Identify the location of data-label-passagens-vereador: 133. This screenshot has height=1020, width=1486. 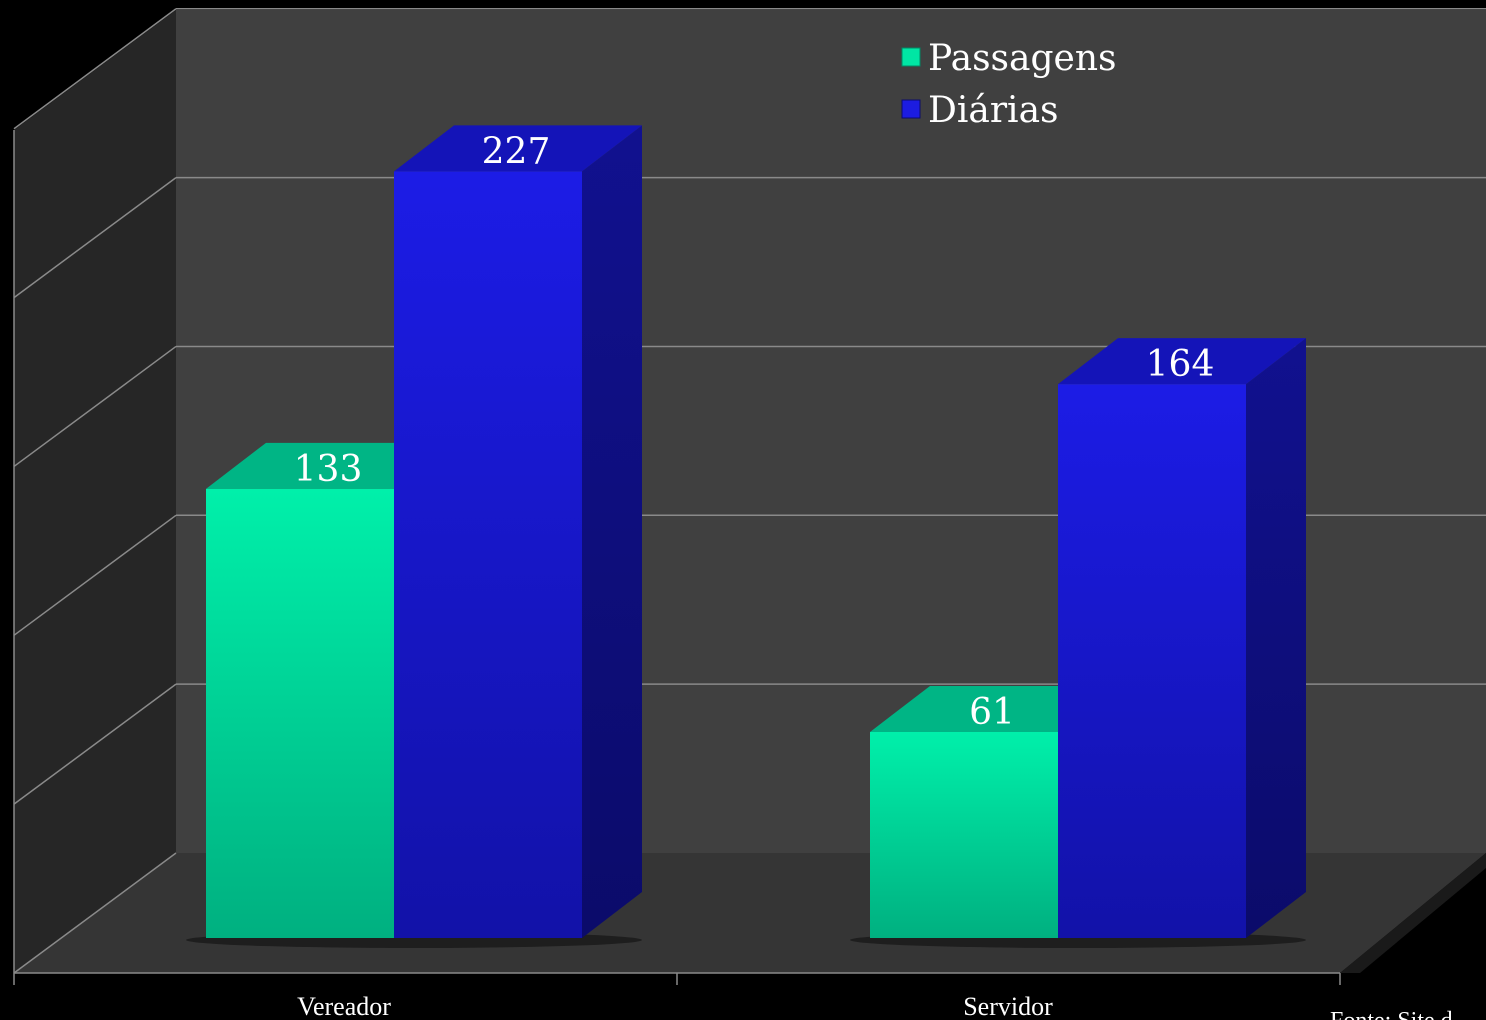
(328, 469).